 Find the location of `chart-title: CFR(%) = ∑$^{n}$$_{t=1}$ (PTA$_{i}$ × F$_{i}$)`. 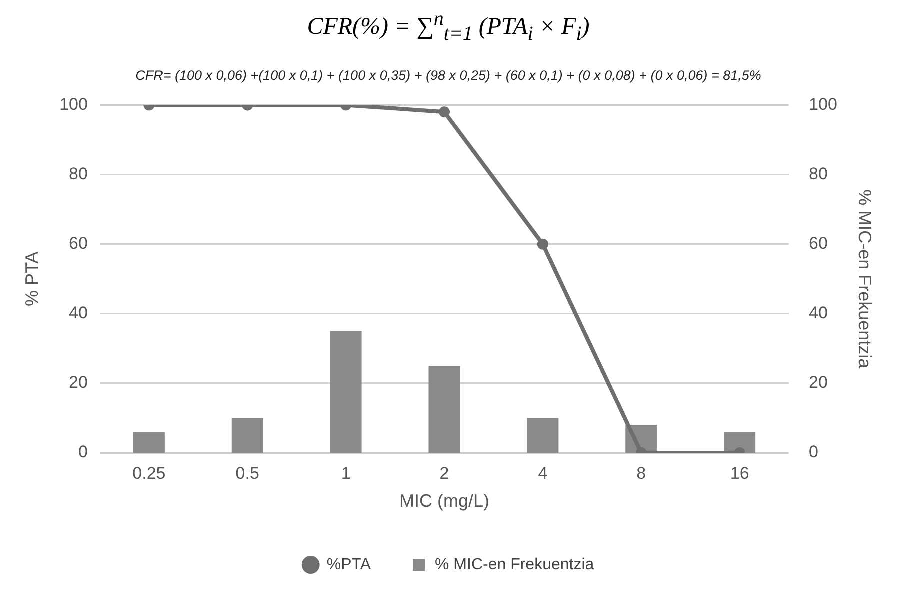

chart-title: CFR(%) = ∑$^{n}$$_{t=1}$ (PTA$_{i}$ × F$_{i}$) is located at coordinates (448, 27).